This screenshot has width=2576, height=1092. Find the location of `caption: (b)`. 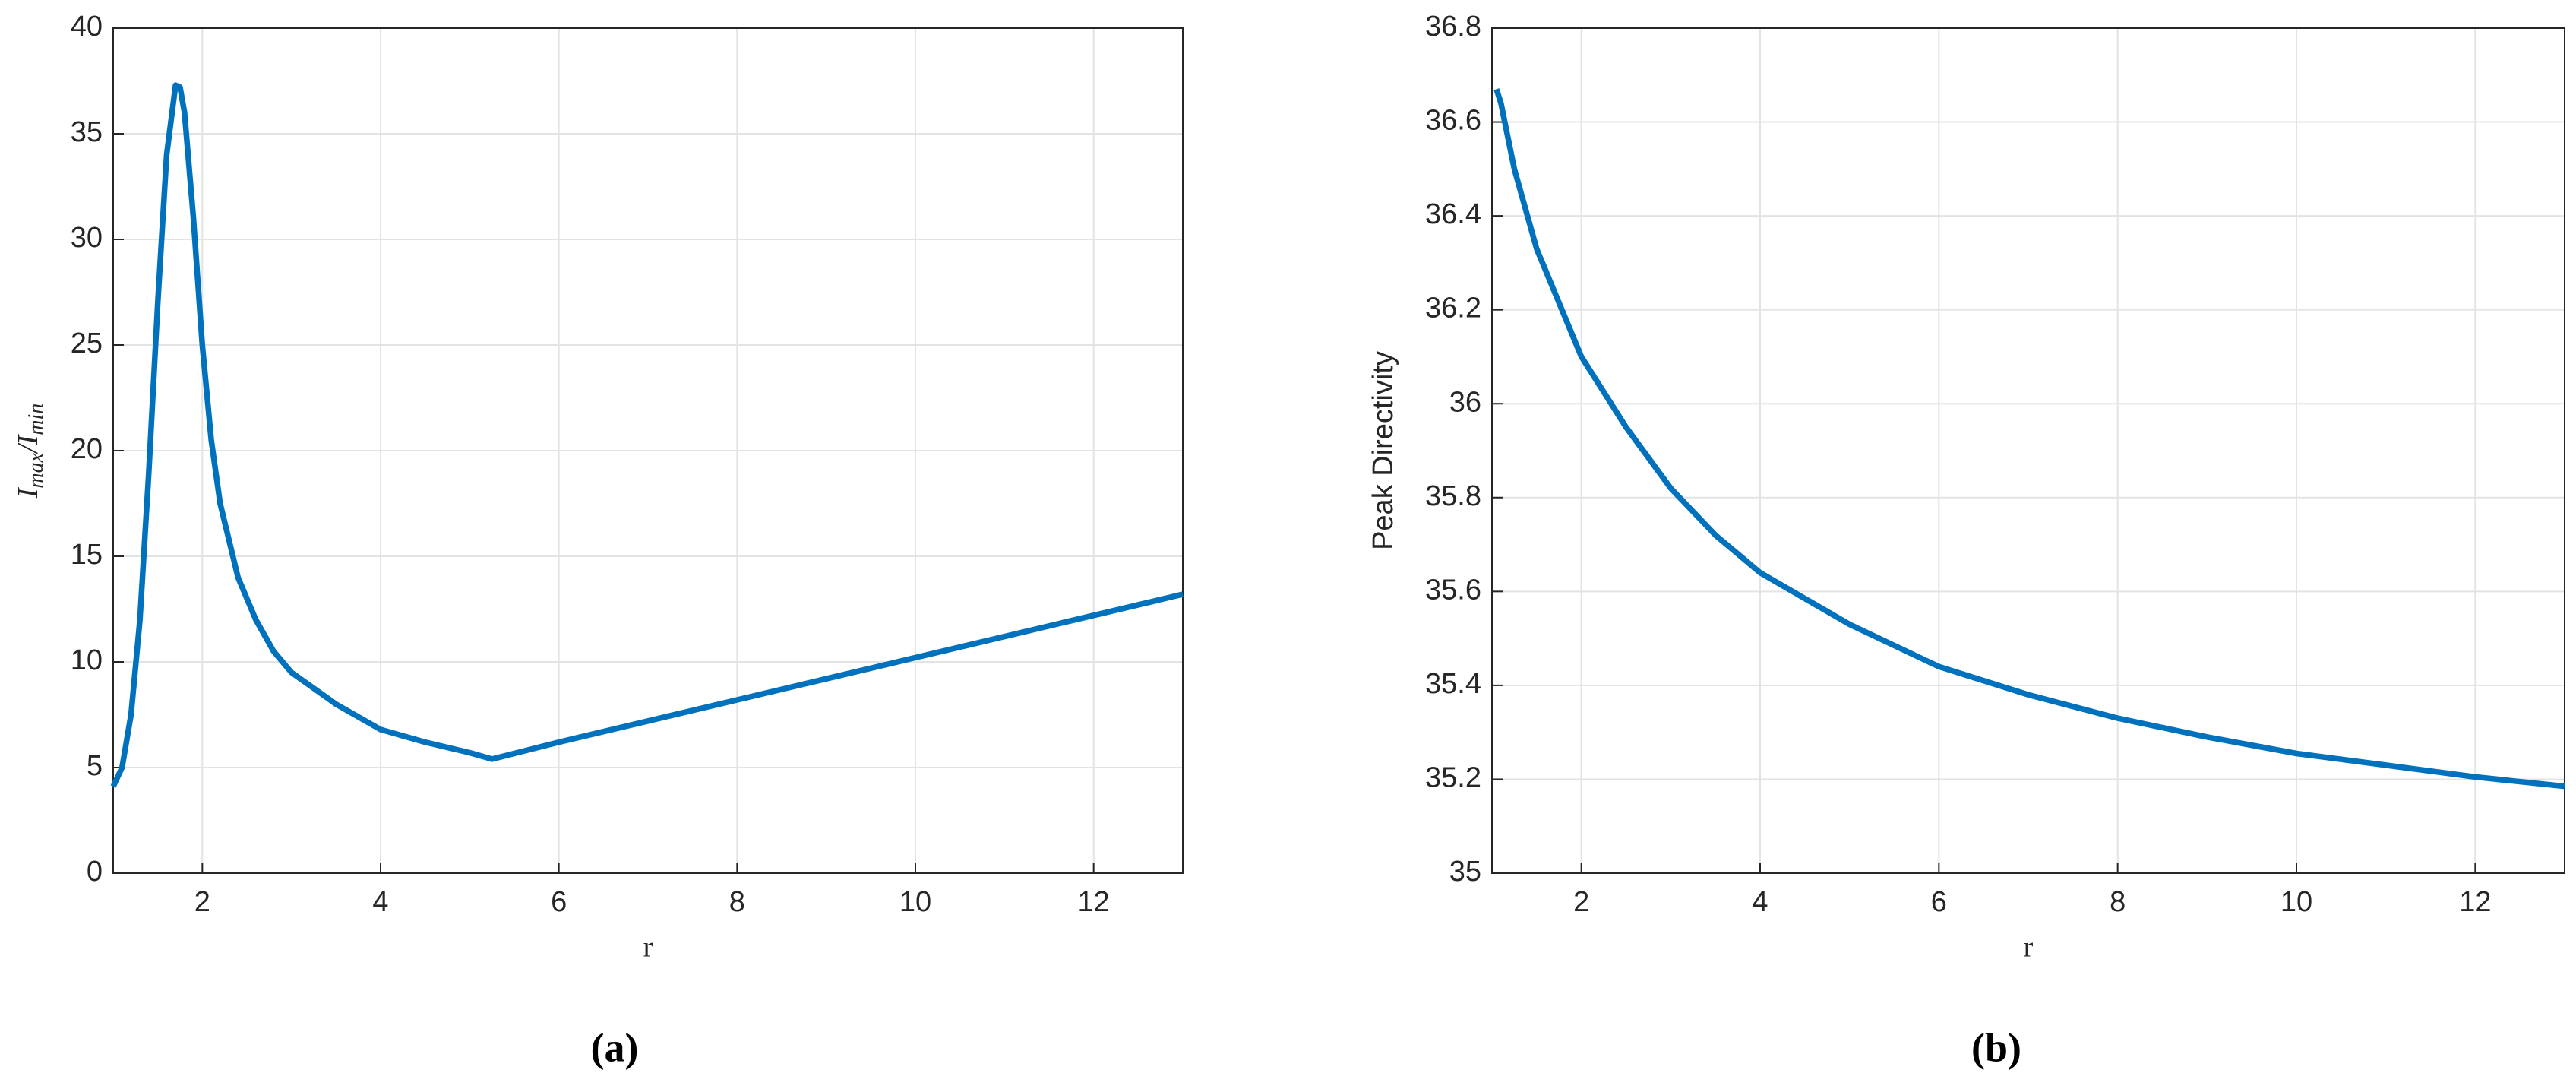

caption: (b) is located at coordinates (1996, 1047).